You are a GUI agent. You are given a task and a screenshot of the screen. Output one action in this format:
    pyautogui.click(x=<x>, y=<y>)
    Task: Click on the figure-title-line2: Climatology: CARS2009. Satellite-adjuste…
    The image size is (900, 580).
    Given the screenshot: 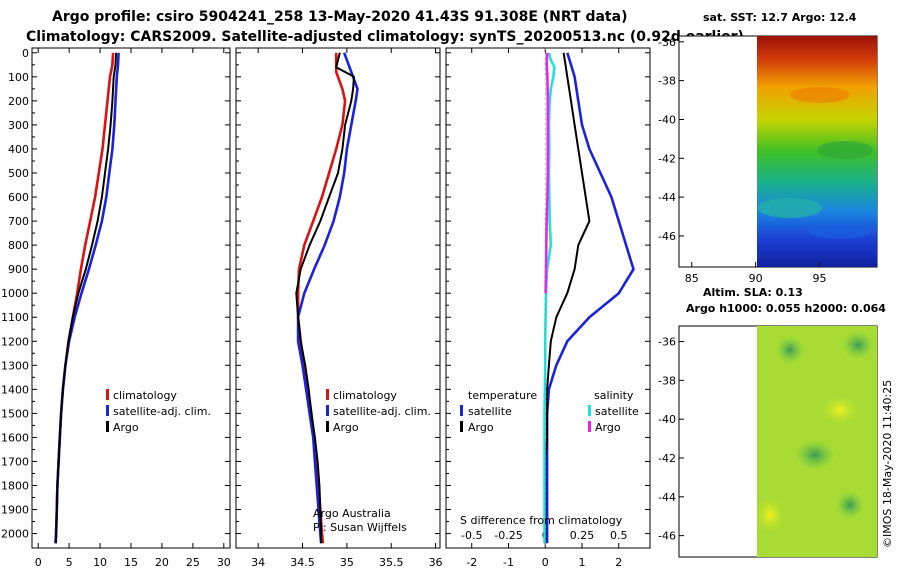 What is the action you would take?
    pyautogui.click(x=385, y=37)
    